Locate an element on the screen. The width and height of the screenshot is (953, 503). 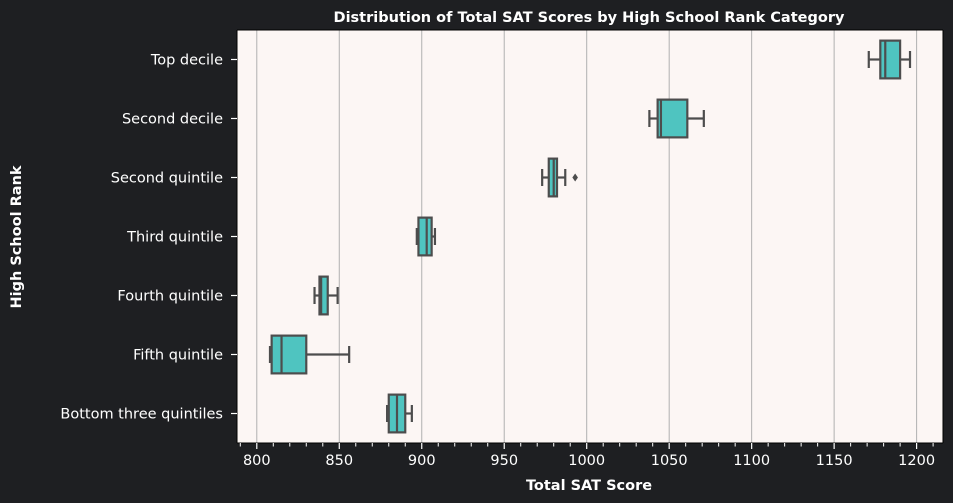
y-tick-label: Third quintile is located at coordinates (174, 238).